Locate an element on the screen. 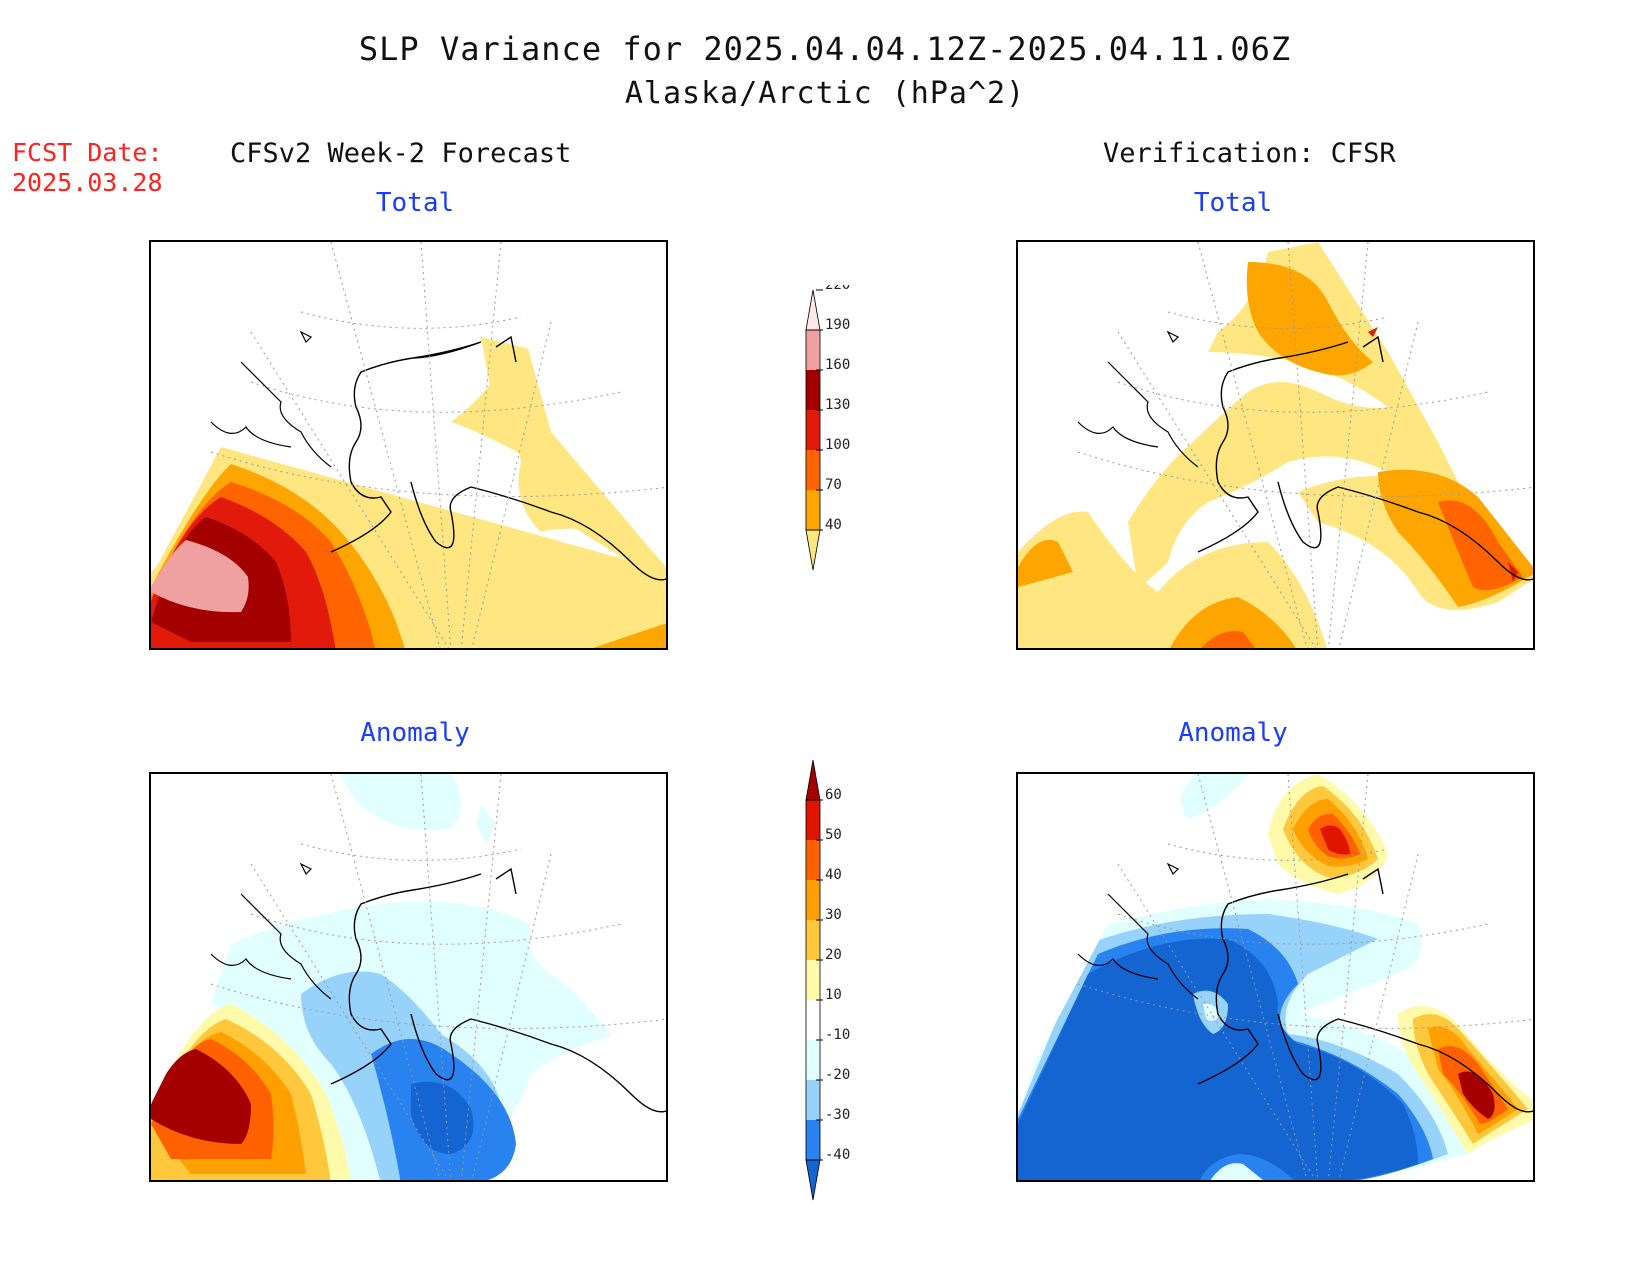  colorbar-tick-label: -10 is located at coordinates (837, 1035).